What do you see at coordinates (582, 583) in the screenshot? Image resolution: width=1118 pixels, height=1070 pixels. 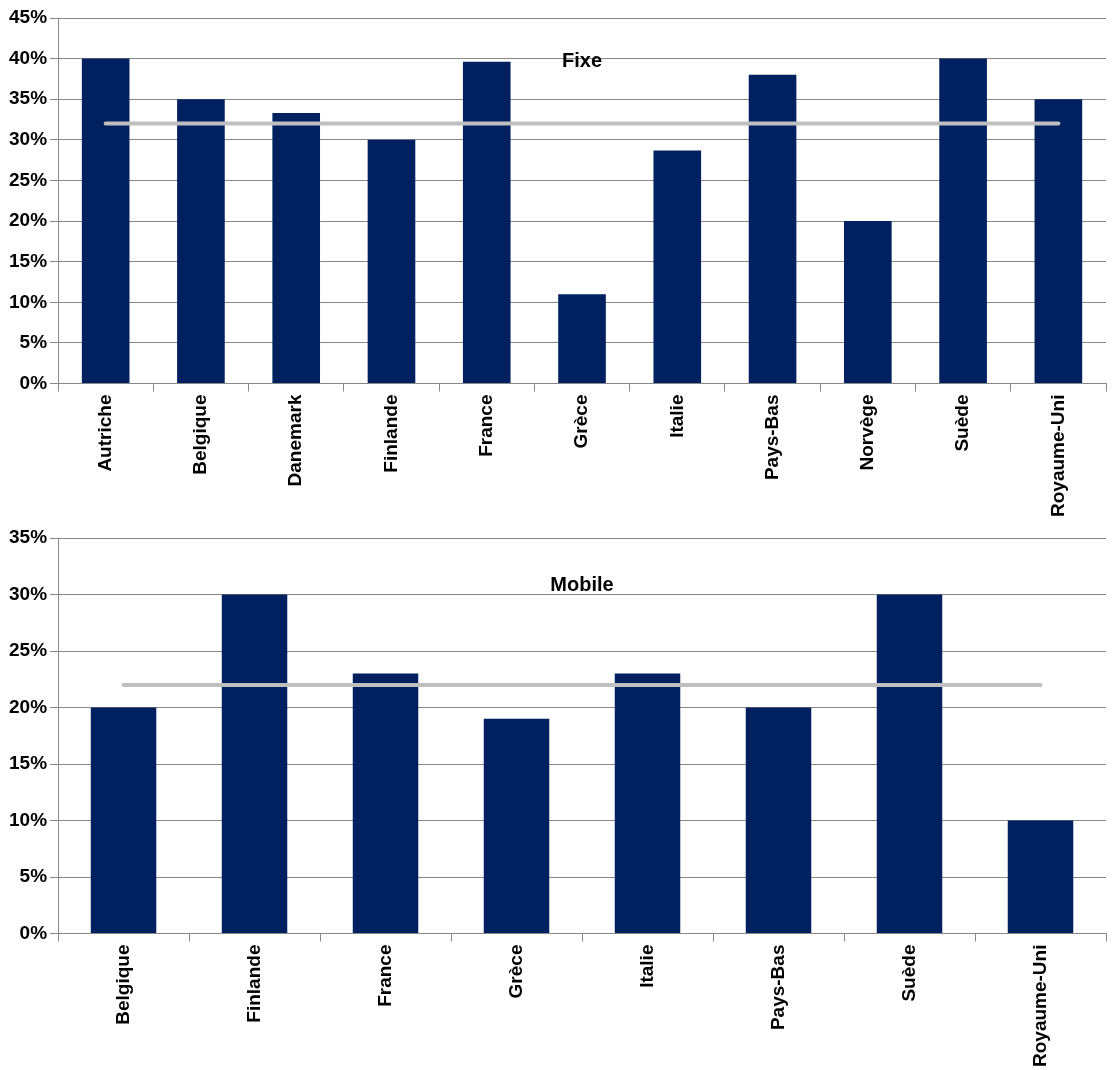 I see `text: Mobile` at bounding box center [582, 583].